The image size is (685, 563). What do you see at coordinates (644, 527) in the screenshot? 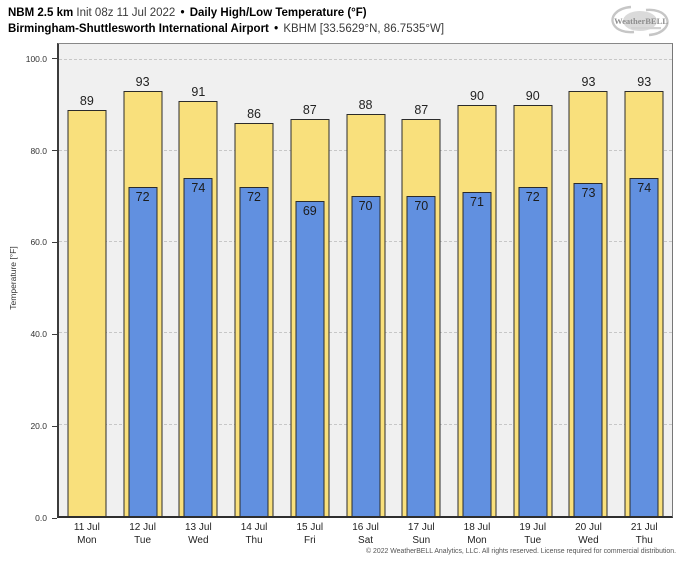
I see `x-tick-date: 21 Jul` at bounding box center [644, 527].